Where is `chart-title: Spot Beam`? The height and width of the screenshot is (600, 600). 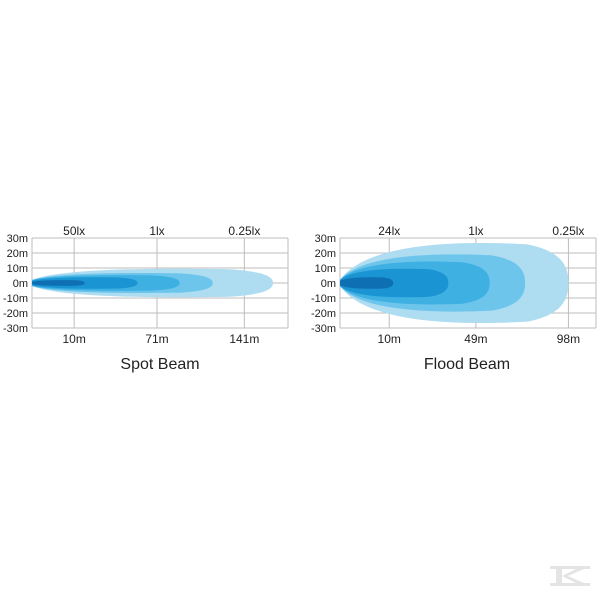
chart-title: Spot Beam is located at coordinates (159, 364).